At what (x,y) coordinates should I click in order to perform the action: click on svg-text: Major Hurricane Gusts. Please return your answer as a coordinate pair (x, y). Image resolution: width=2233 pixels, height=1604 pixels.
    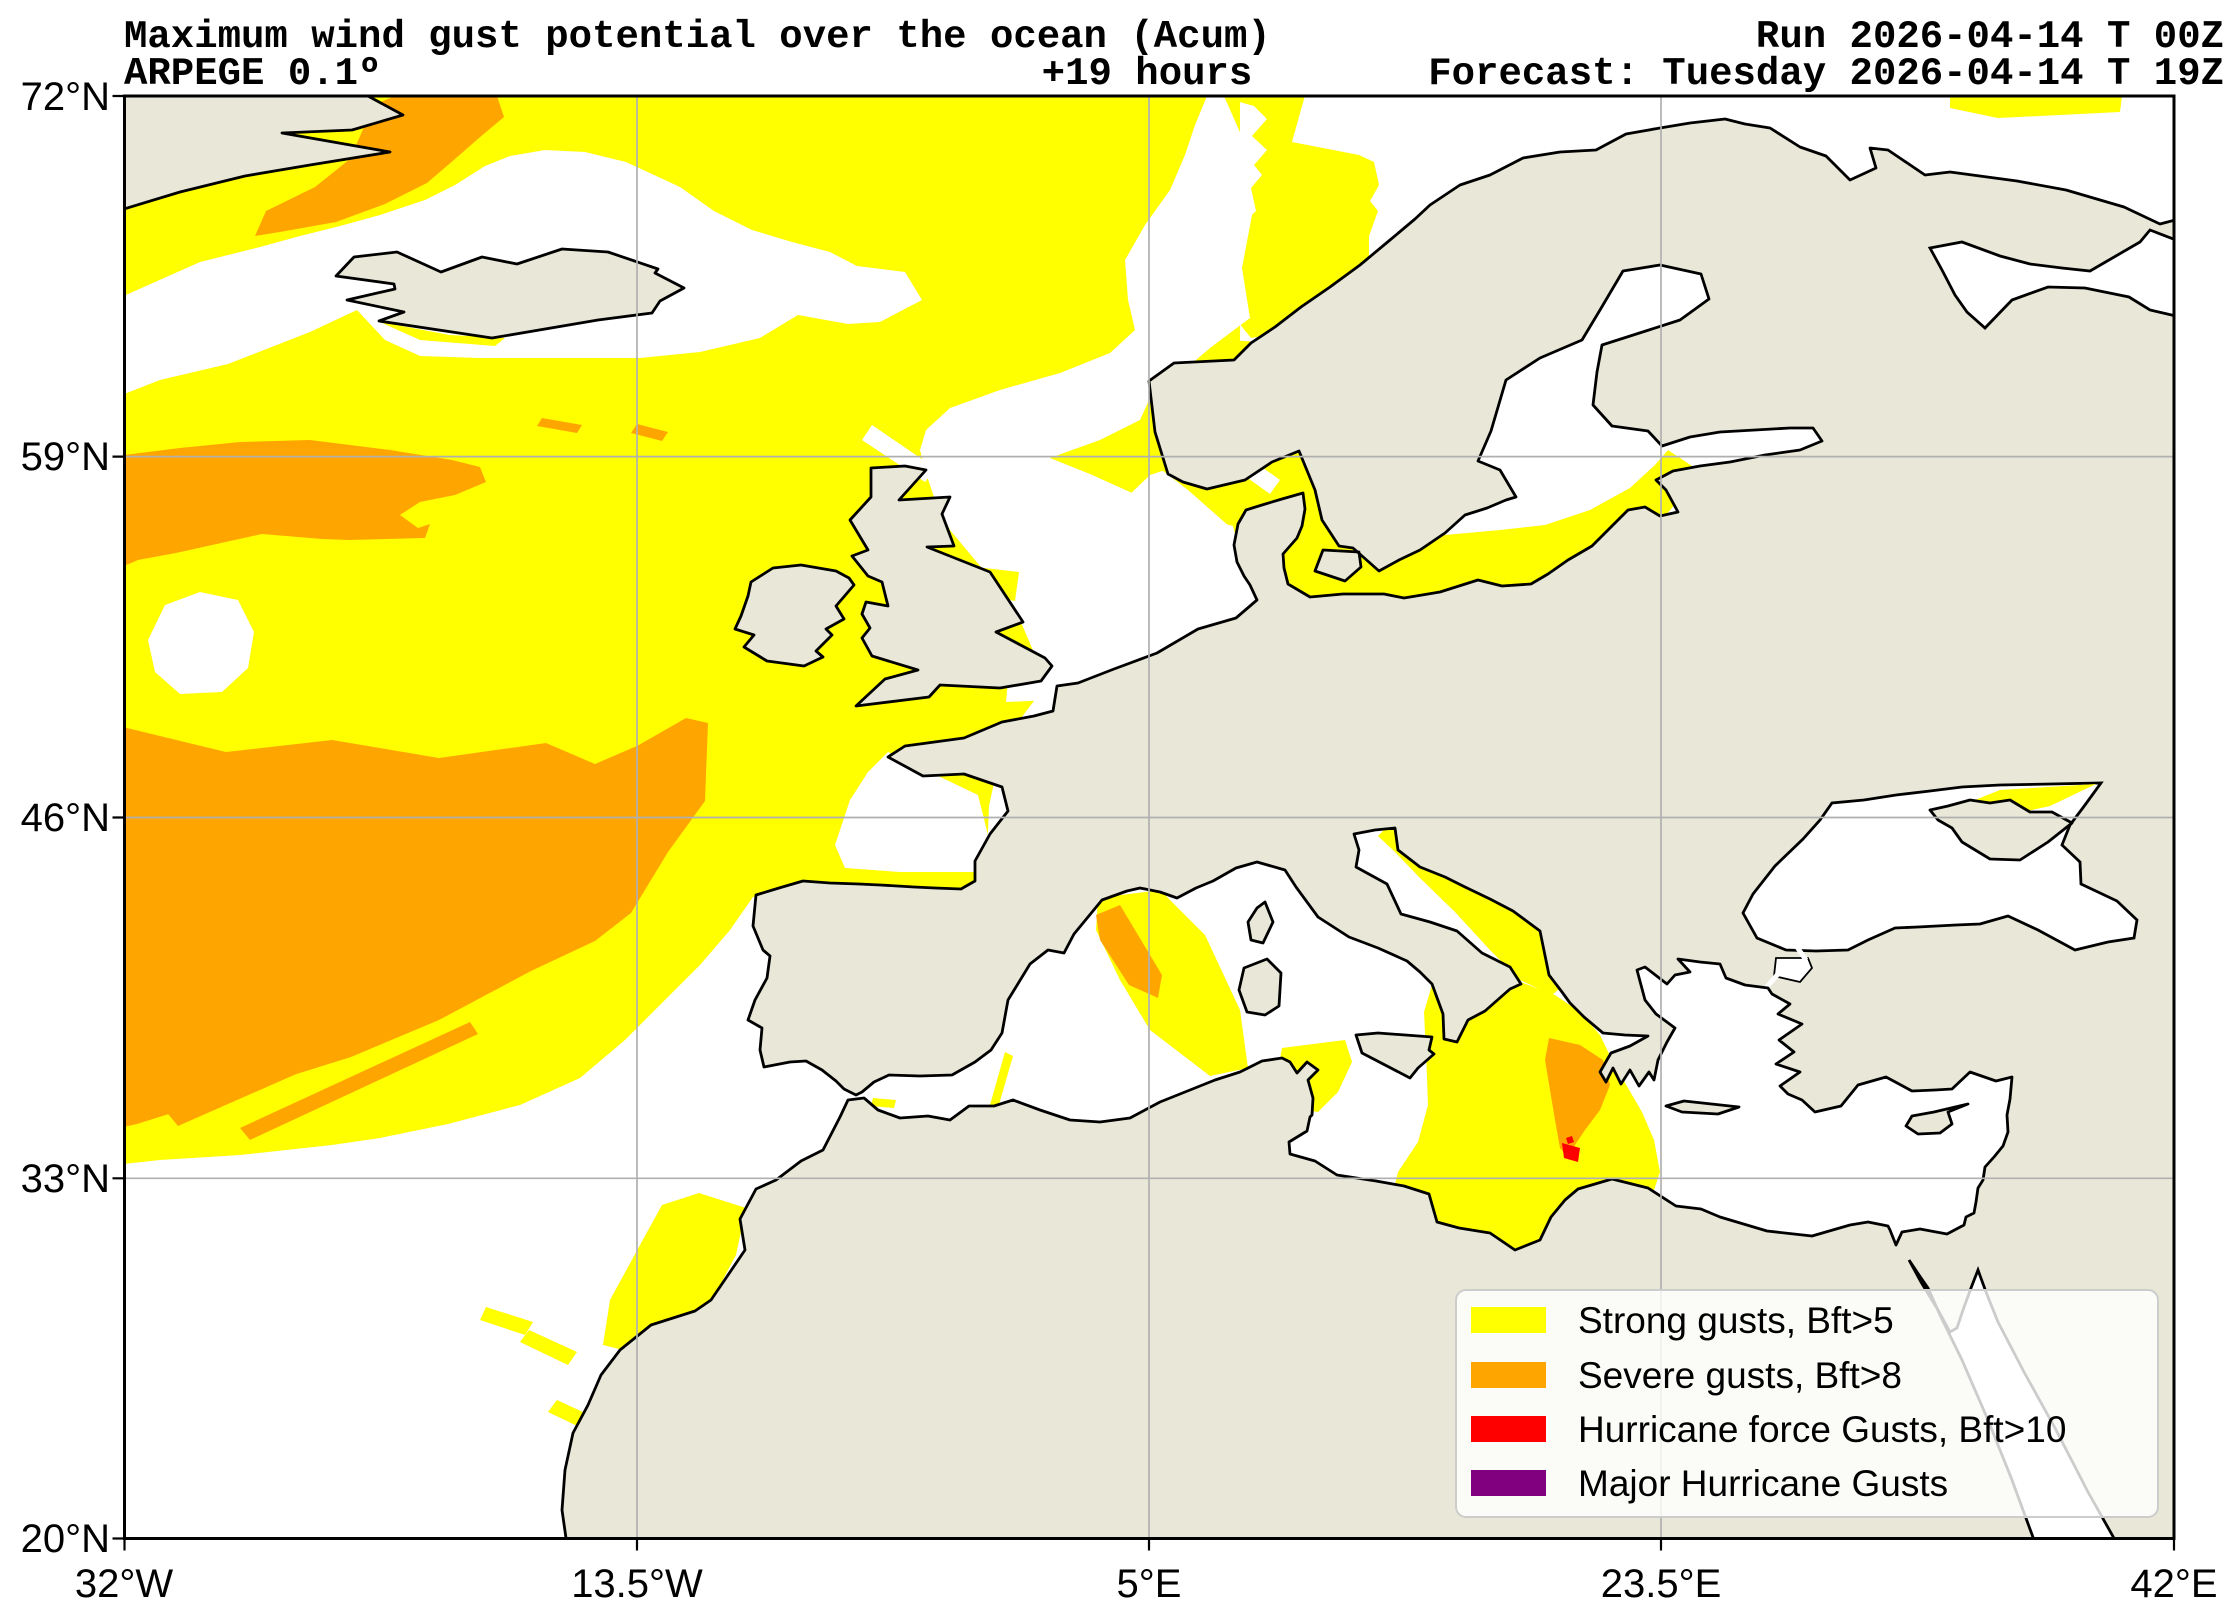
    Looking at the image, I should click on (1763, 1483).